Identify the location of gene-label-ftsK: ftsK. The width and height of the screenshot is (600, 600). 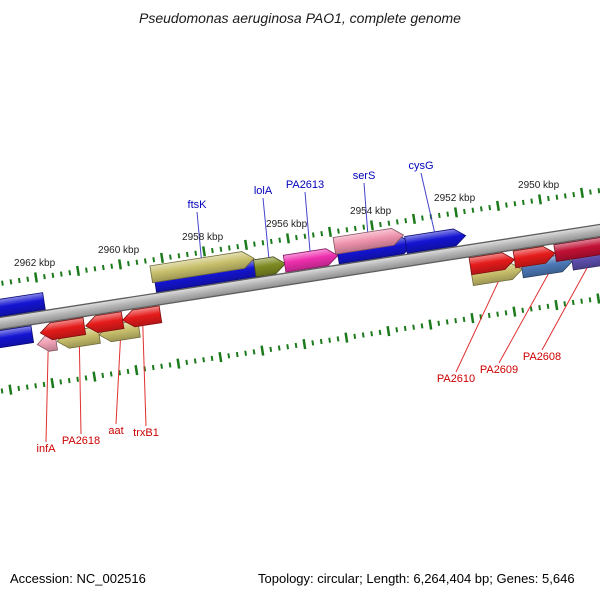
(197, 205).